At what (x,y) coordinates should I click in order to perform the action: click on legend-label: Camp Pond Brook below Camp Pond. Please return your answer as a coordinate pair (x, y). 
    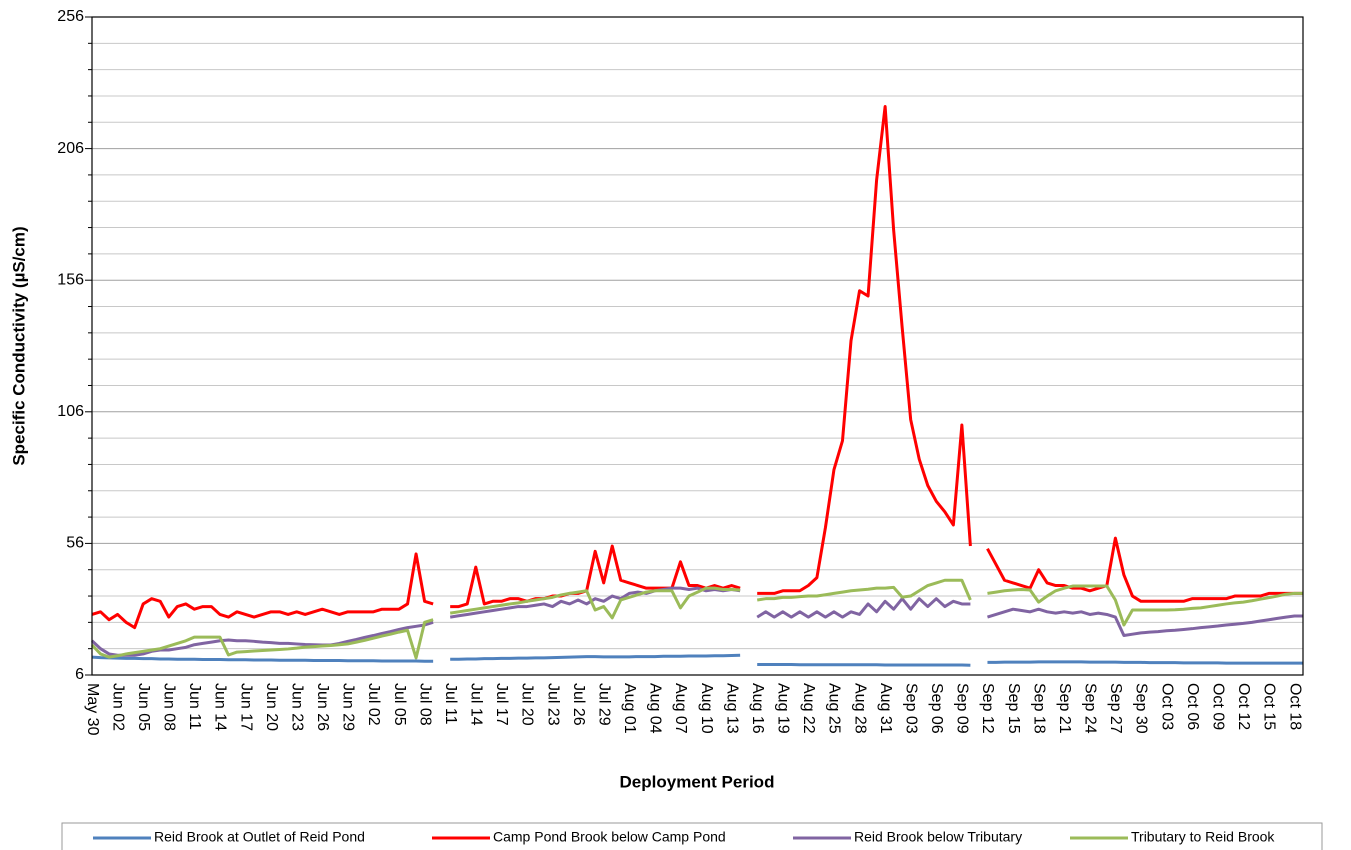
    Looking at the image, I should click on (609, 837).